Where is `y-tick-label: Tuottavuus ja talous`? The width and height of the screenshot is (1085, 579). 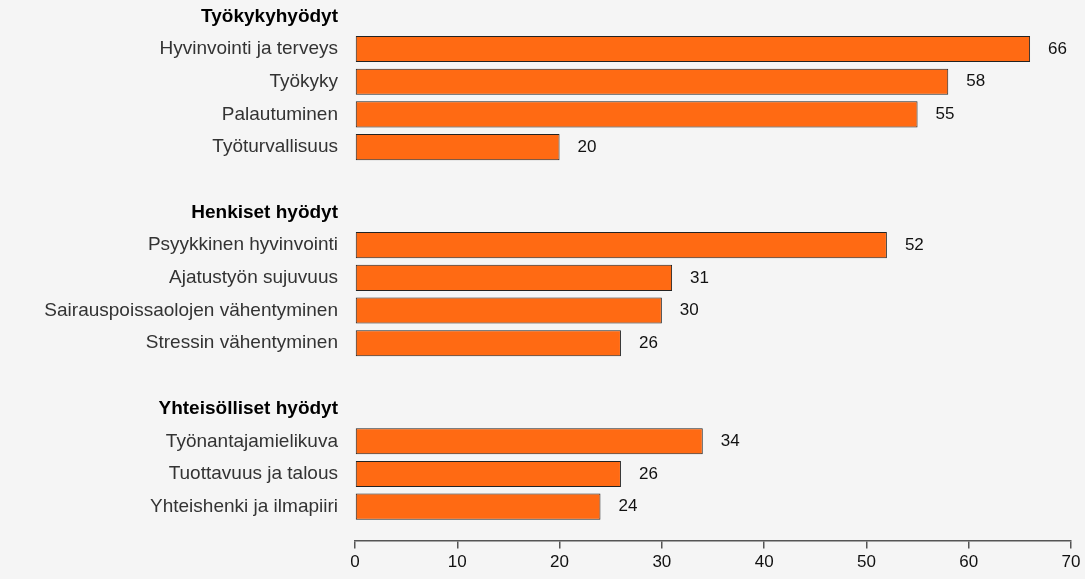 y-tick-label: Tuottavuus ja talous is located at coordinates (253, 473).